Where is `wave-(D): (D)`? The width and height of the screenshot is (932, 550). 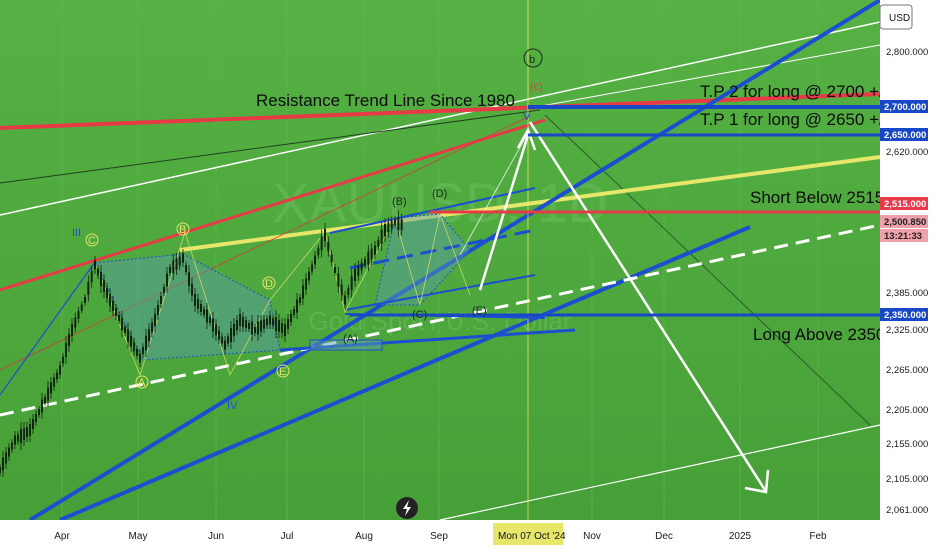
wave-(D): (D) is located at coordinates (439, 194).